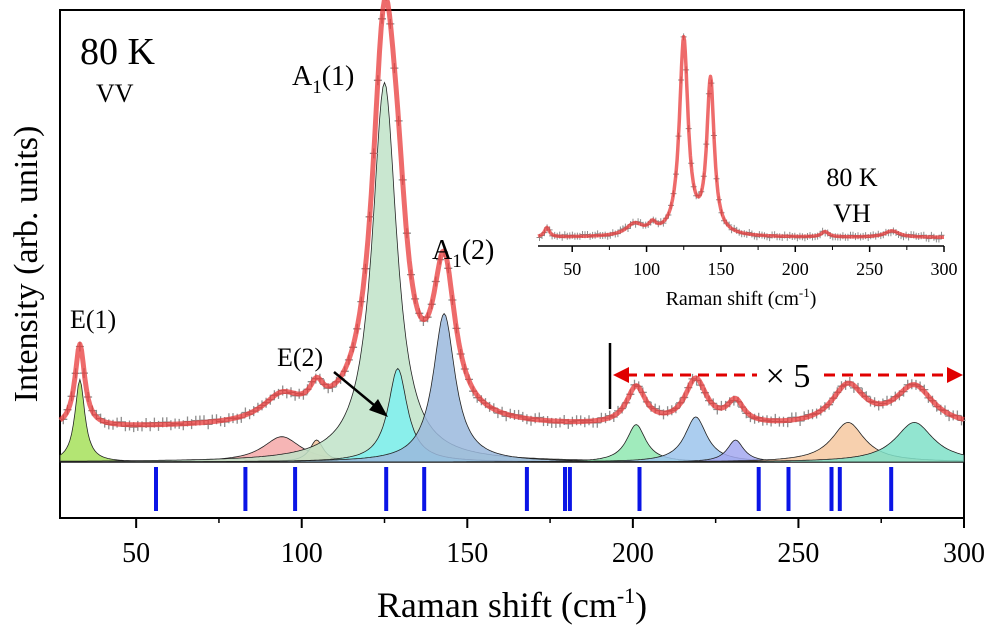  I want to click on x-axis-title: Raman shift (cm-1), so click(512, 604).